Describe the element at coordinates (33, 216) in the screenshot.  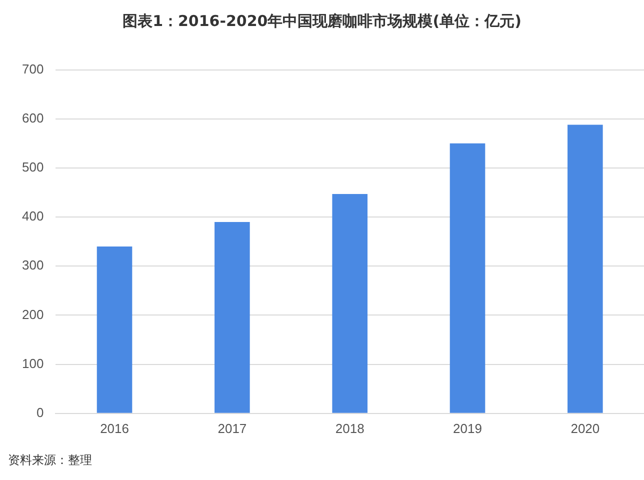
I see `y-tick-label: 400` at that location.